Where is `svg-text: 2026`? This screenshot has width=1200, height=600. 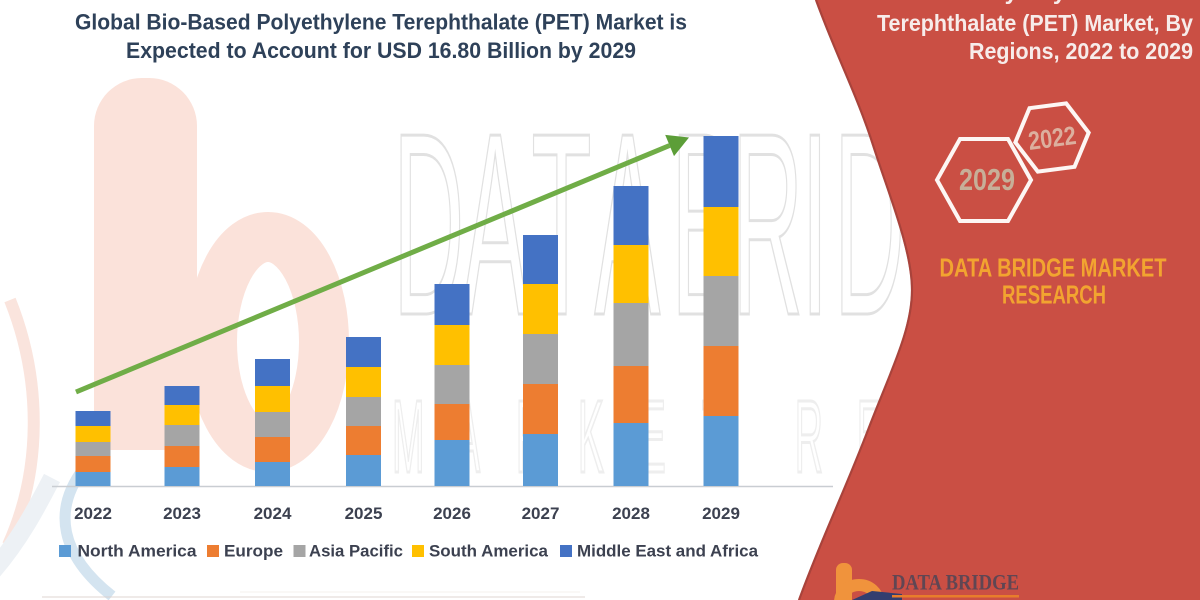 svg-text: 2026 is located at coordinates (452, 513).